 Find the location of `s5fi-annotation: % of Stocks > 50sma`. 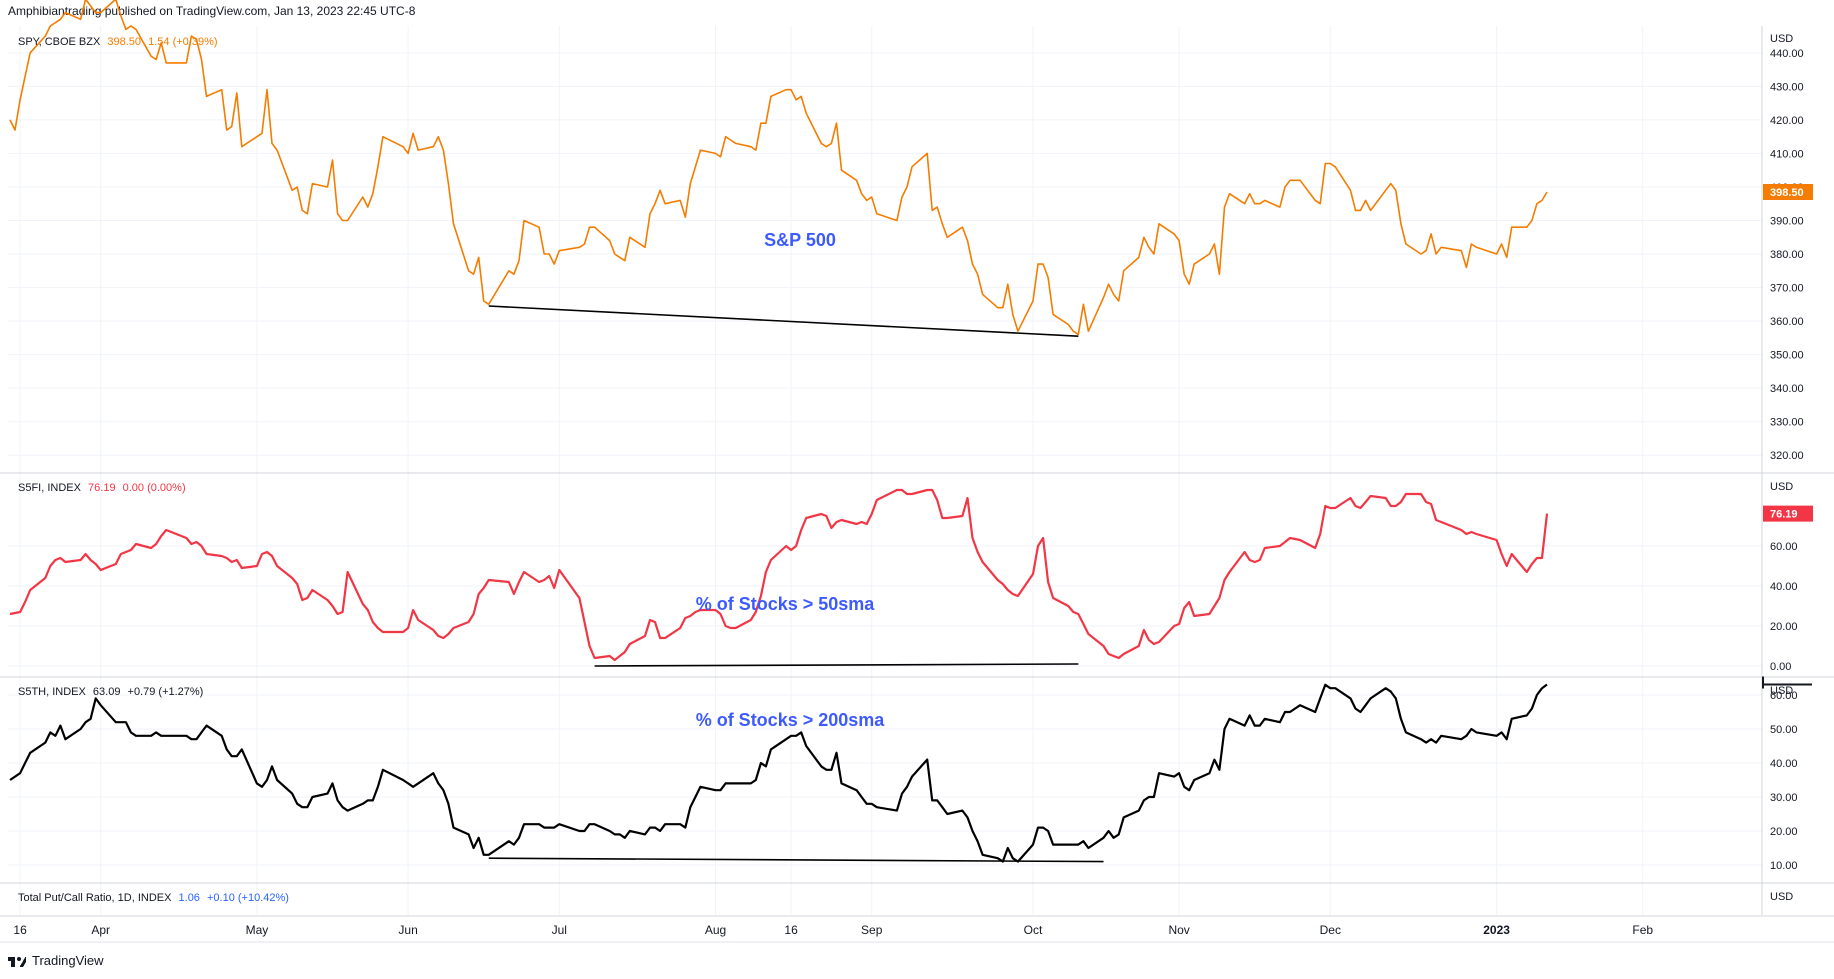

s5fi-annotation: % of Stocks > 50sma is located at coordinates (786, 604).